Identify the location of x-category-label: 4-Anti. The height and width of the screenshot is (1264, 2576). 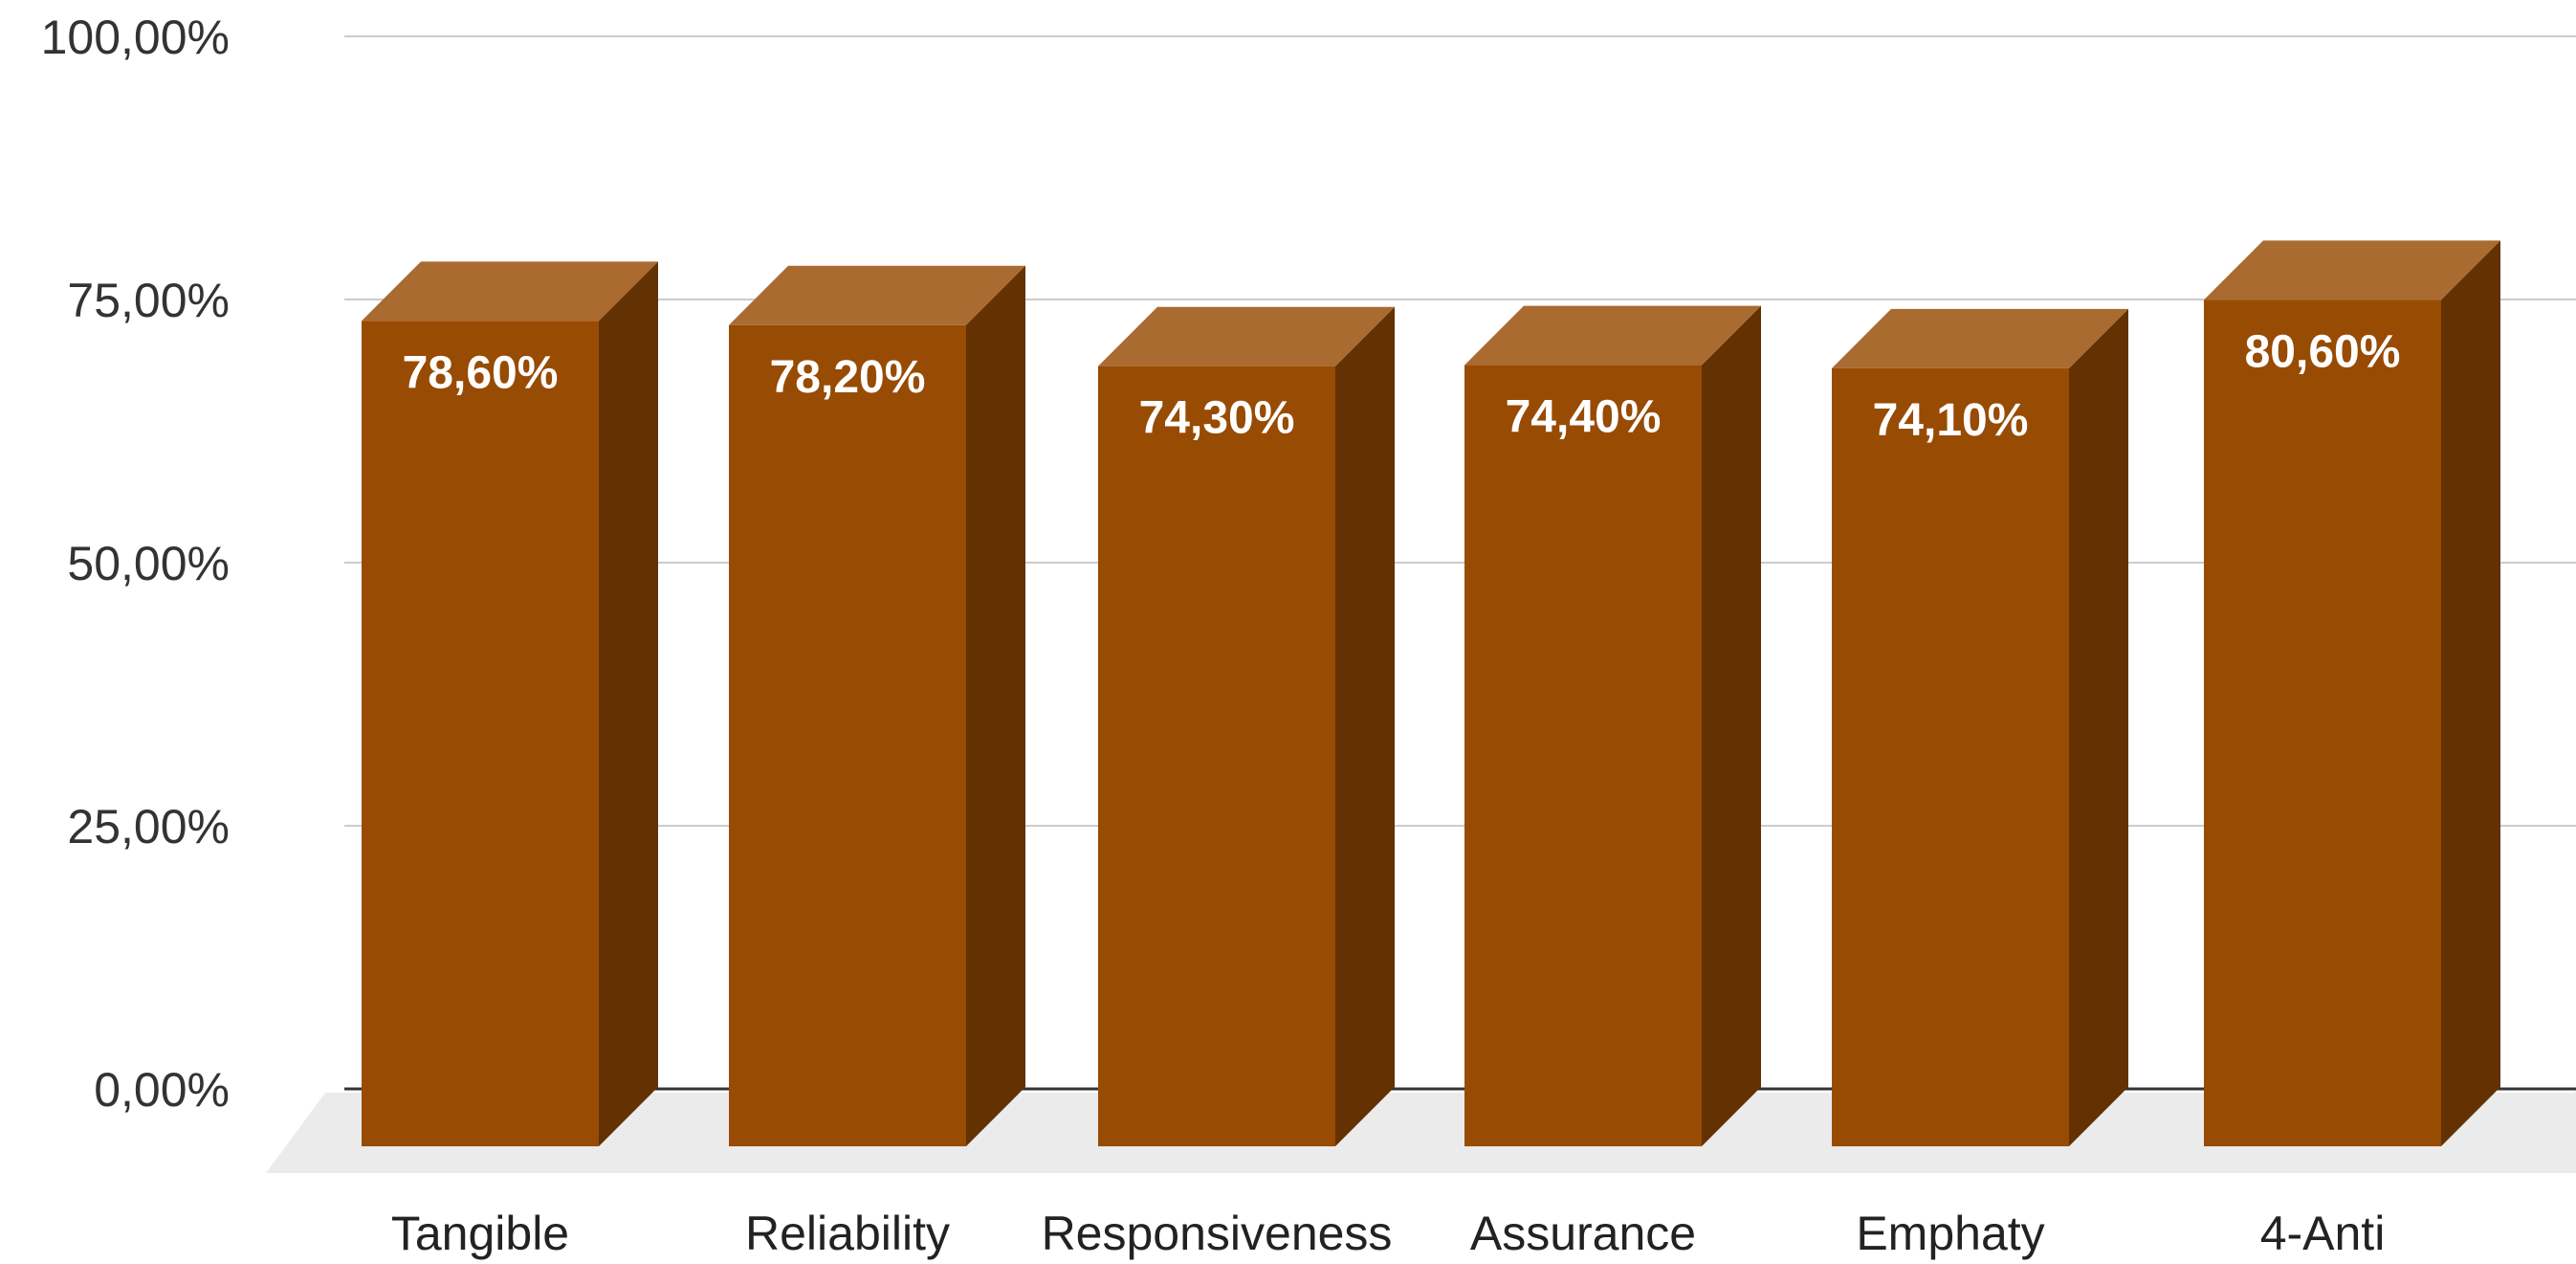
(2323, 1233).